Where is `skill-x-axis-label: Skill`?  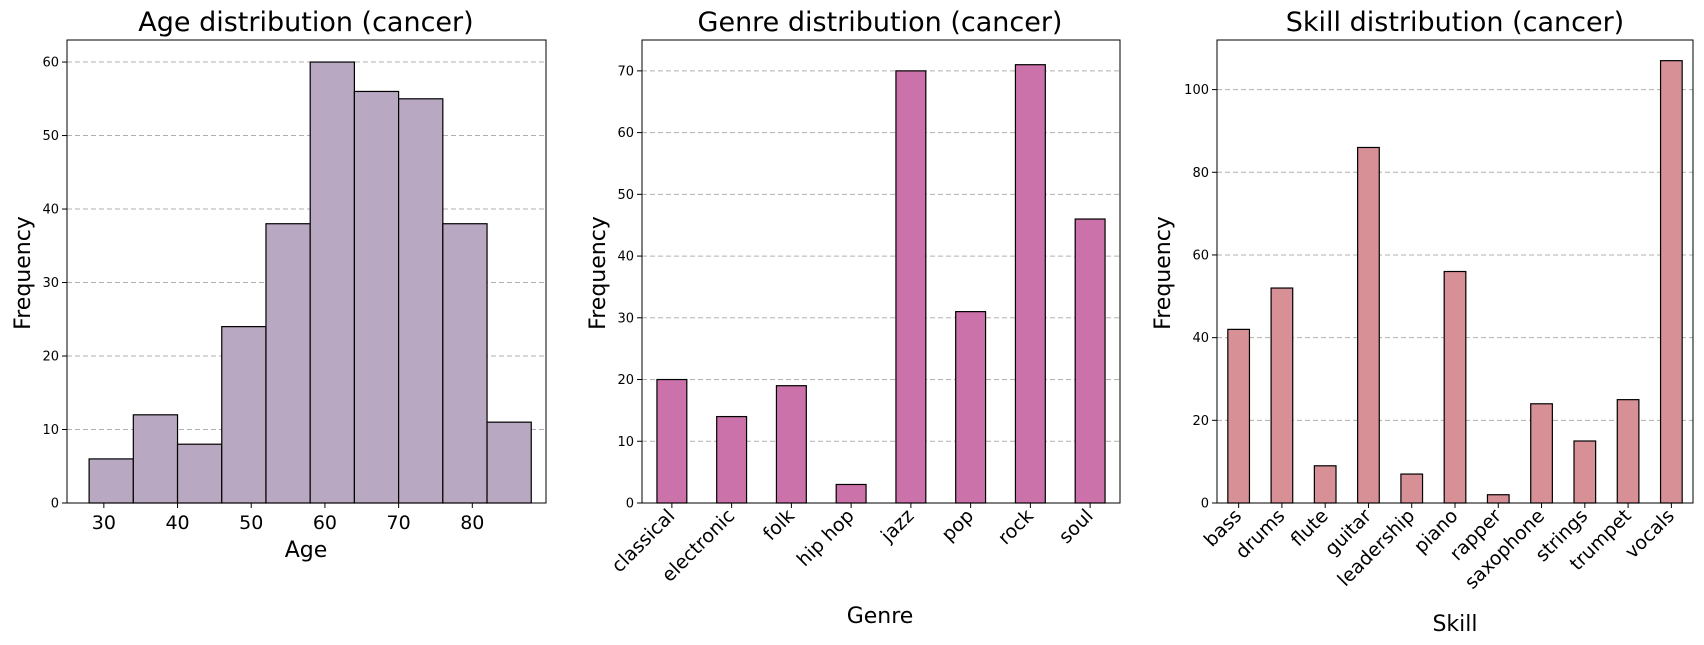
skill-x-axis-label: Skill is located at coordinates (1454, 624).